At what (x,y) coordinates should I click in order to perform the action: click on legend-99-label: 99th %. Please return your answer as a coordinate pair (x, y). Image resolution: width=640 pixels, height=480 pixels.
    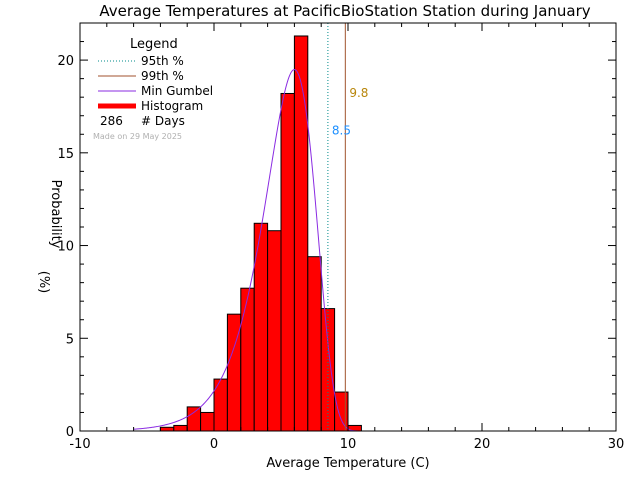
    Looking at the image, I should click on (162, 76).